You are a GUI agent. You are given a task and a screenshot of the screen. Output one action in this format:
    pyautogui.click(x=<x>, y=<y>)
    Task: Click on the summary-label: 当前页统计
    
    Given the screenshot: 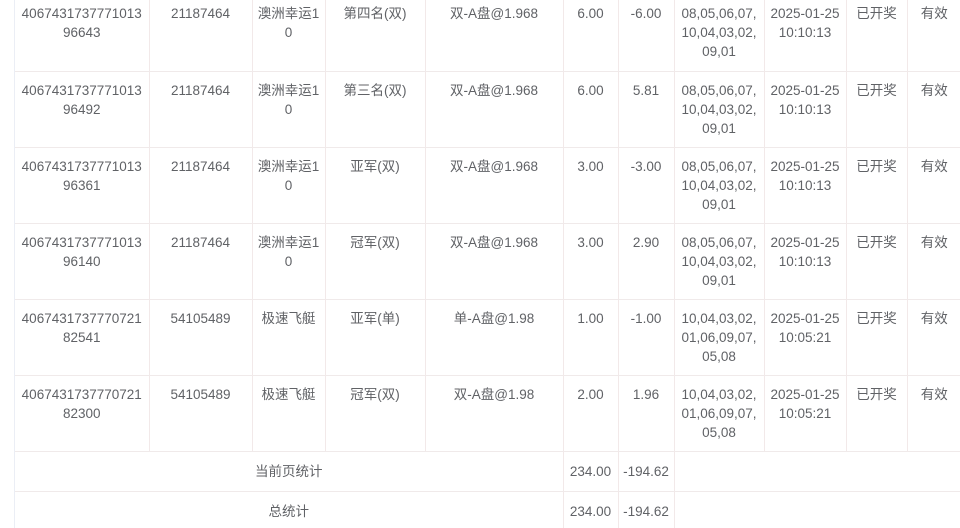 What is the action you would take?
    pyautogui.click(x=289, y=471)
    